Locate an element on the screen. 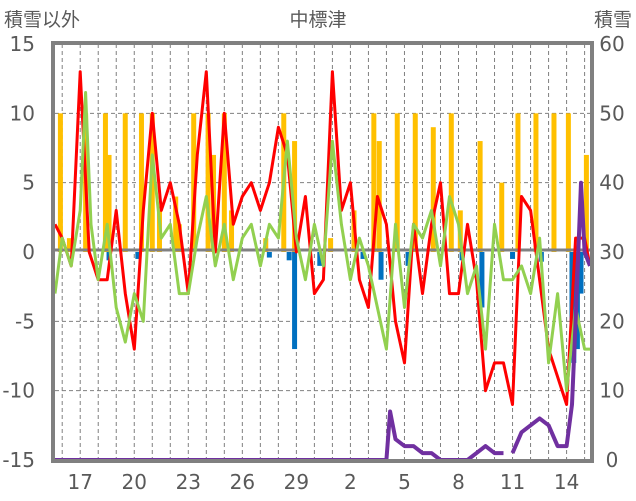  chart-title: 中標津 is located at coordinates (317, 20).